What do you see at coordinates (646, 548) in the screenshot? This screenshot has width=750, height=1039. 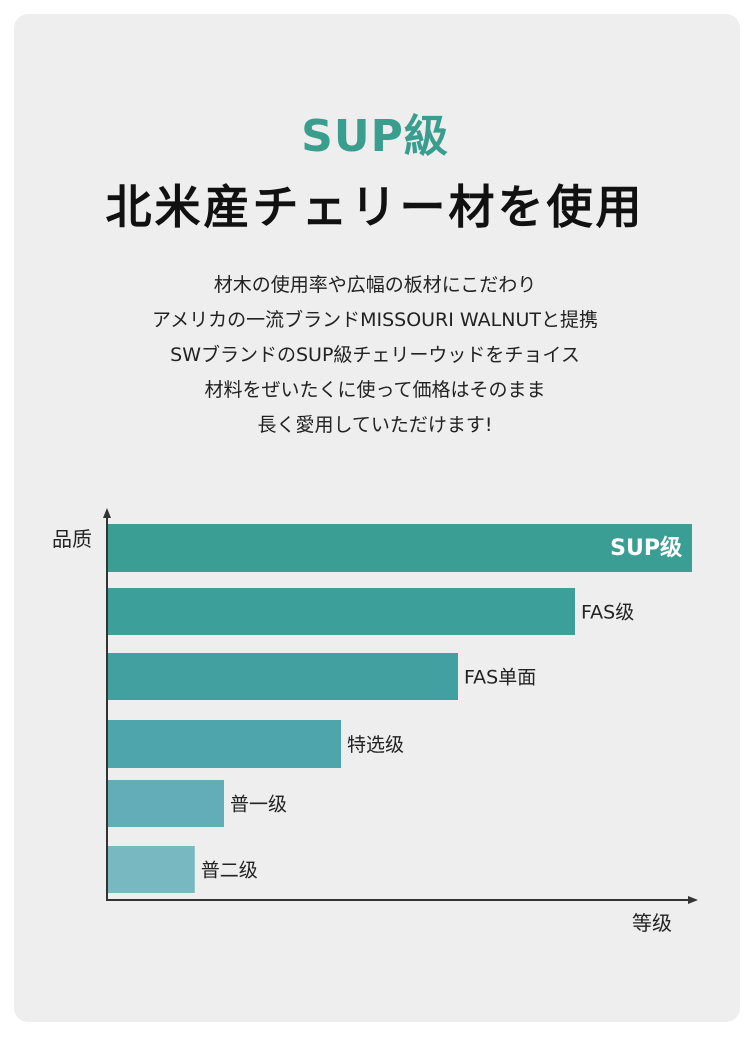 I see `bar-label-1: SUP级` at bounding box center [646, 548].